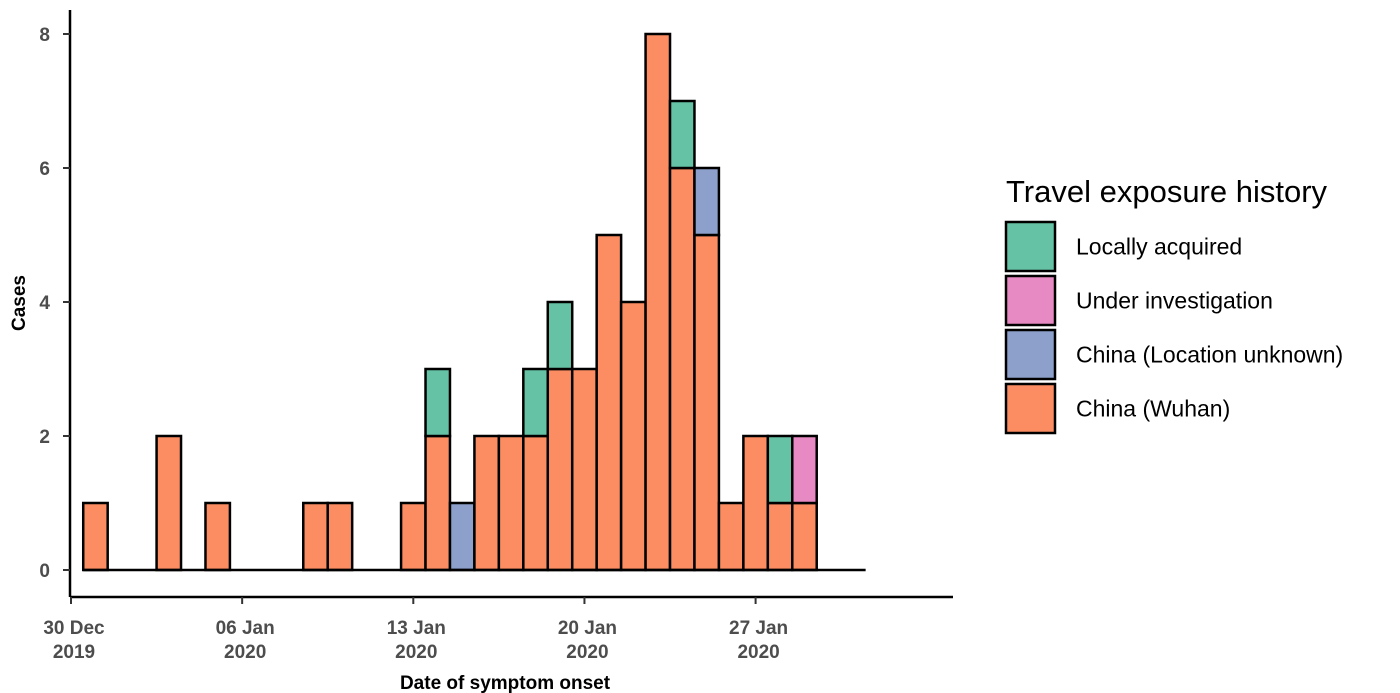  Describe the element at coordinates (44, 169) in the screenshot. I see `y-tick-label: 6` at that location.